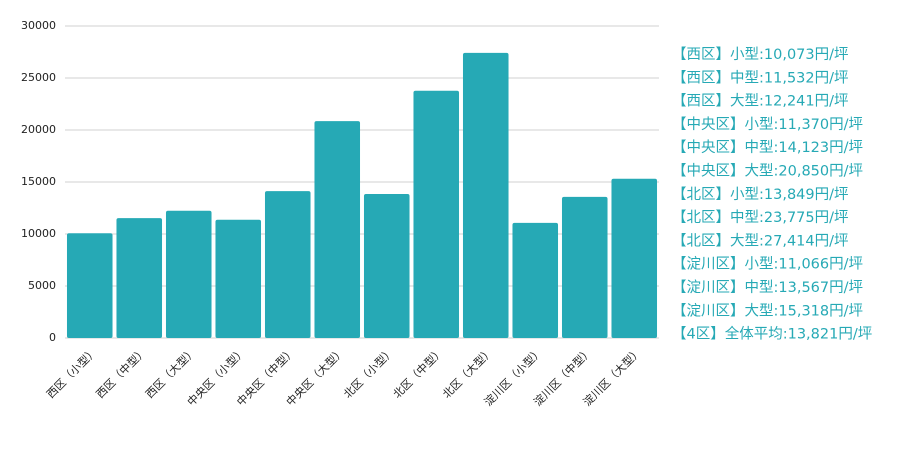 The width and height of the screenshot is (917, 450). I want to click on x-tick-label: 西区（中型）, so click(121, 372).